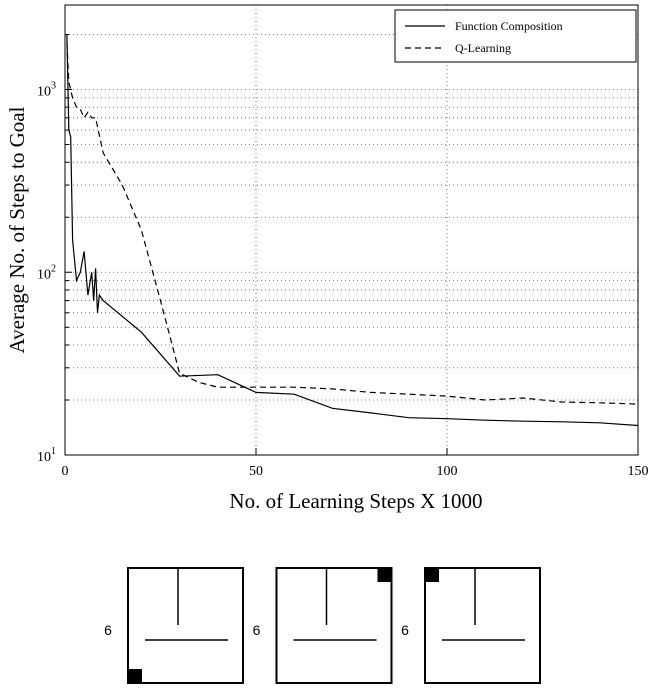 The height and width of the screenshot is (688, 652). I want to click on y-tick-label: 10³, so click(46, 90).